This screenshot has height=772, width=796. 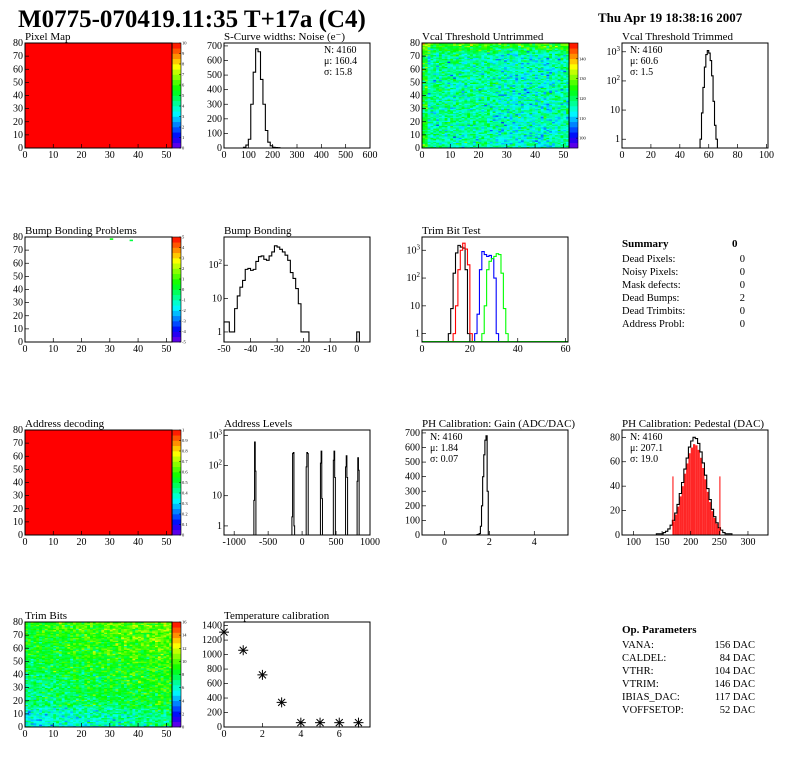 I want to click on vcal-trimmed-marks, so click(x=708, y=99).